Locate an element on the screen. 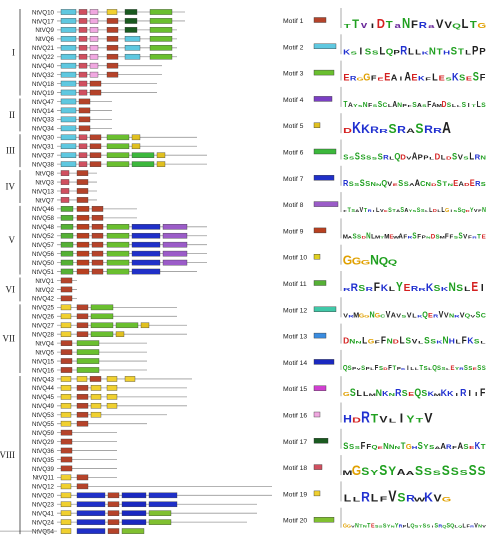 This screenshot has height=550, width=492. logo-letter: C is located at coordinates (483, 316).